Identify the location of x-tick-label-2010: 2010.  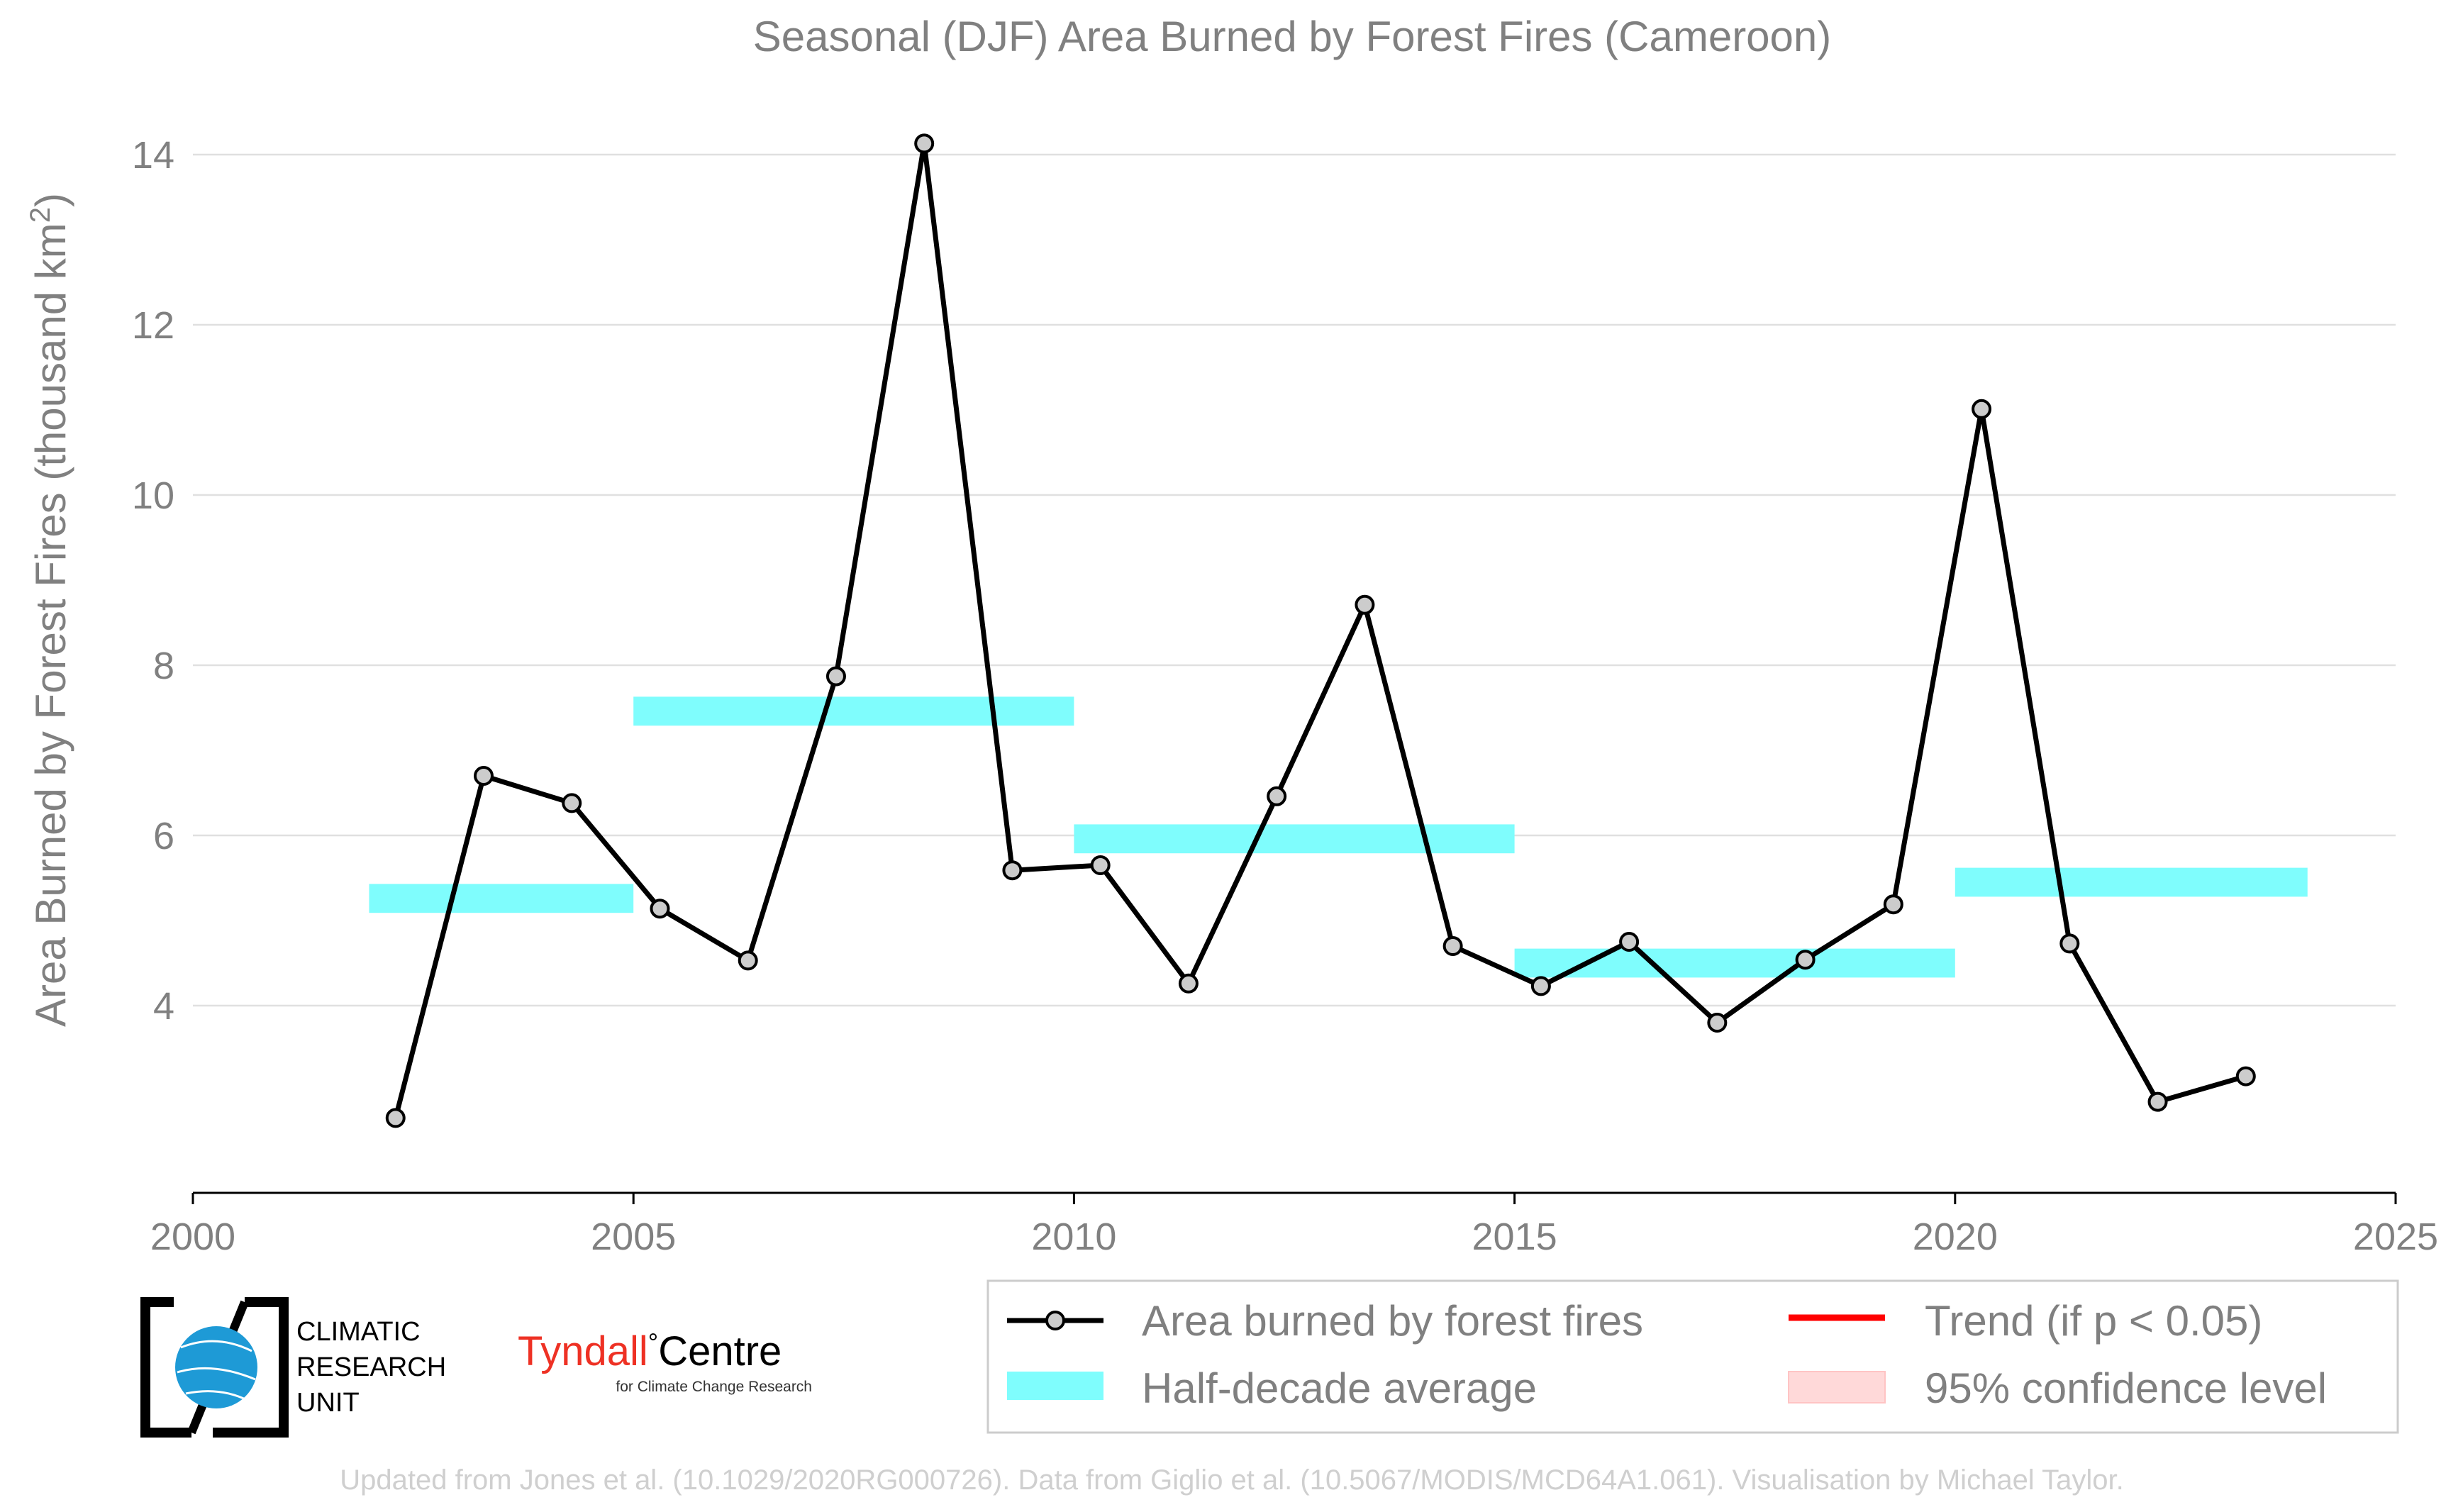
(1073, 1237).